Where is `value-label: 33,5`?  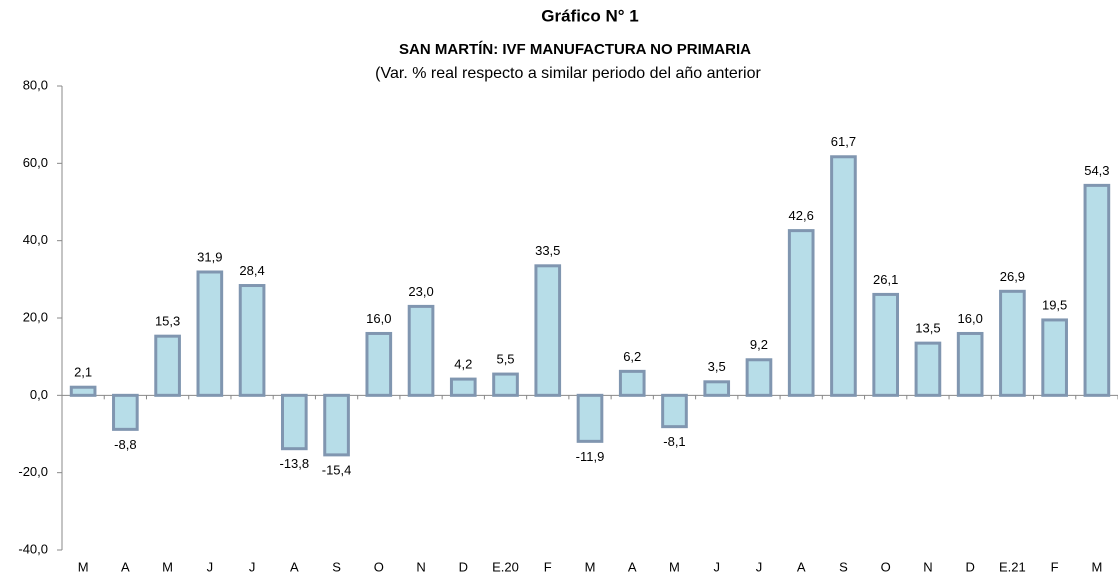 value-label: 33,5 is located at coordinates (547, 250).